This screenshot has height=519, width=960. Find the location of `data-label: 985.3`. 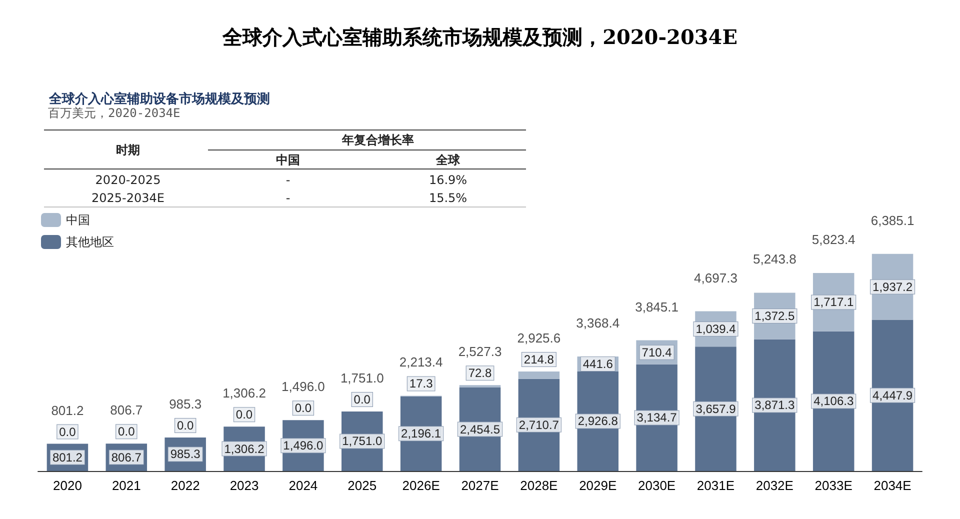

data-label: 985.3 is located at coordinates (185, 454).